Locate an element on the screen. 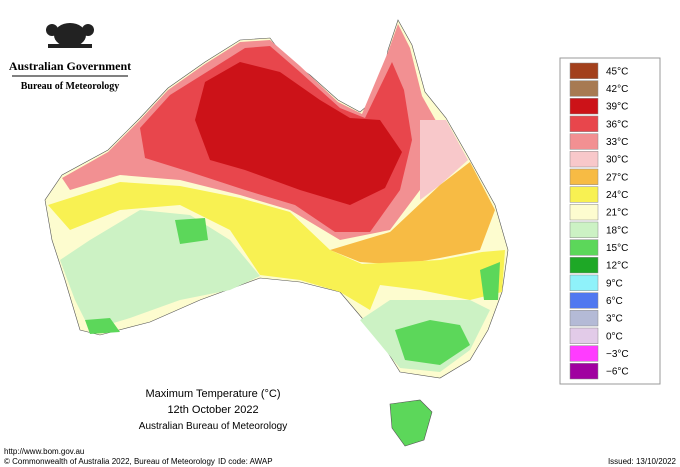 This screenshot has height=467, width=680. footer-url: http://www.bom.gov.au is located at coordinates (44, 451).